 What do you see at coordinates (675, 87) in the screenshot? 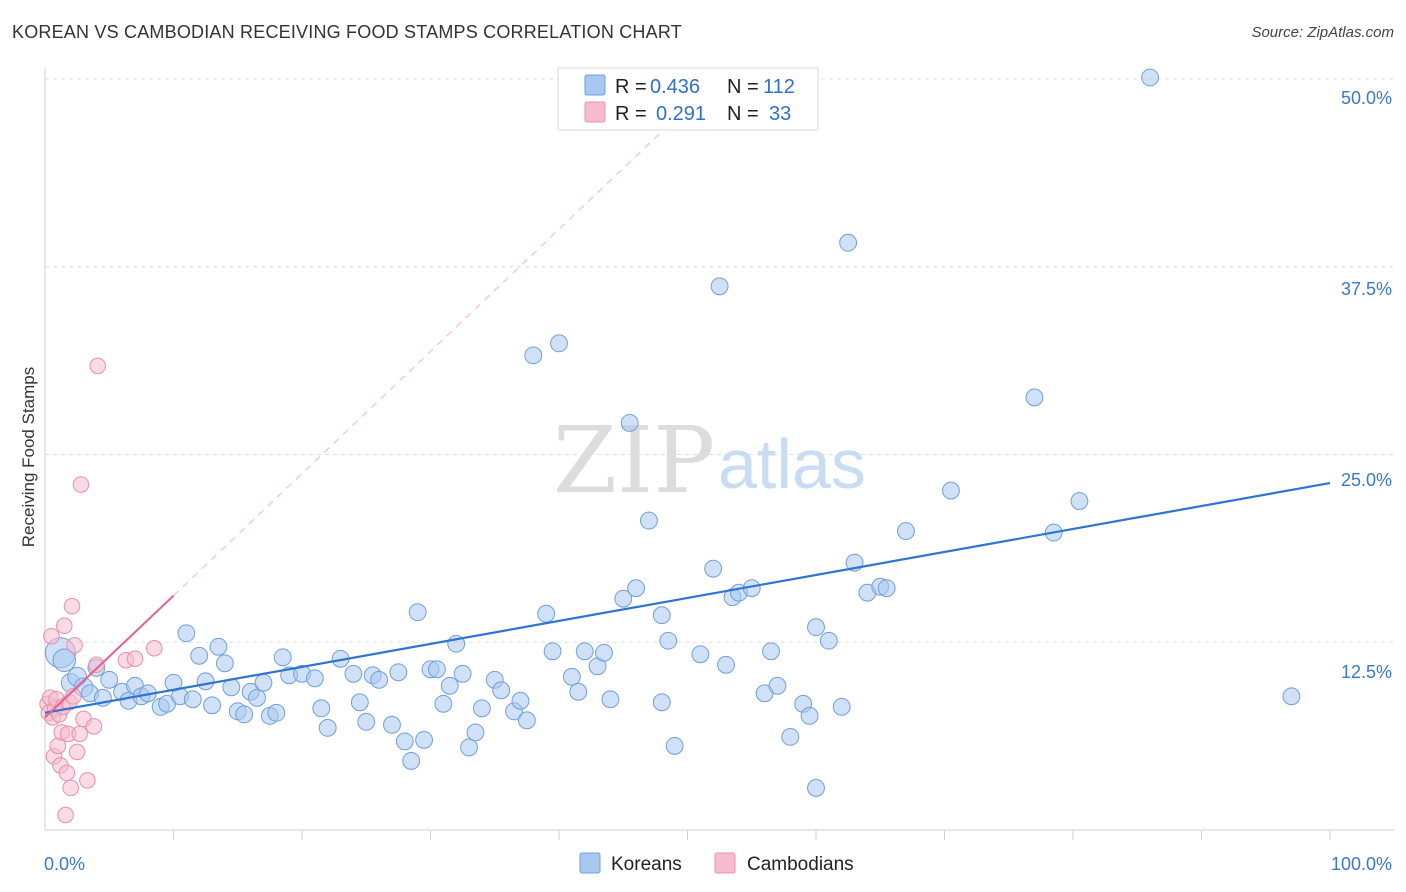
I see `legend-r-value-koreans: 0.436` at bounding box center [675, 87].